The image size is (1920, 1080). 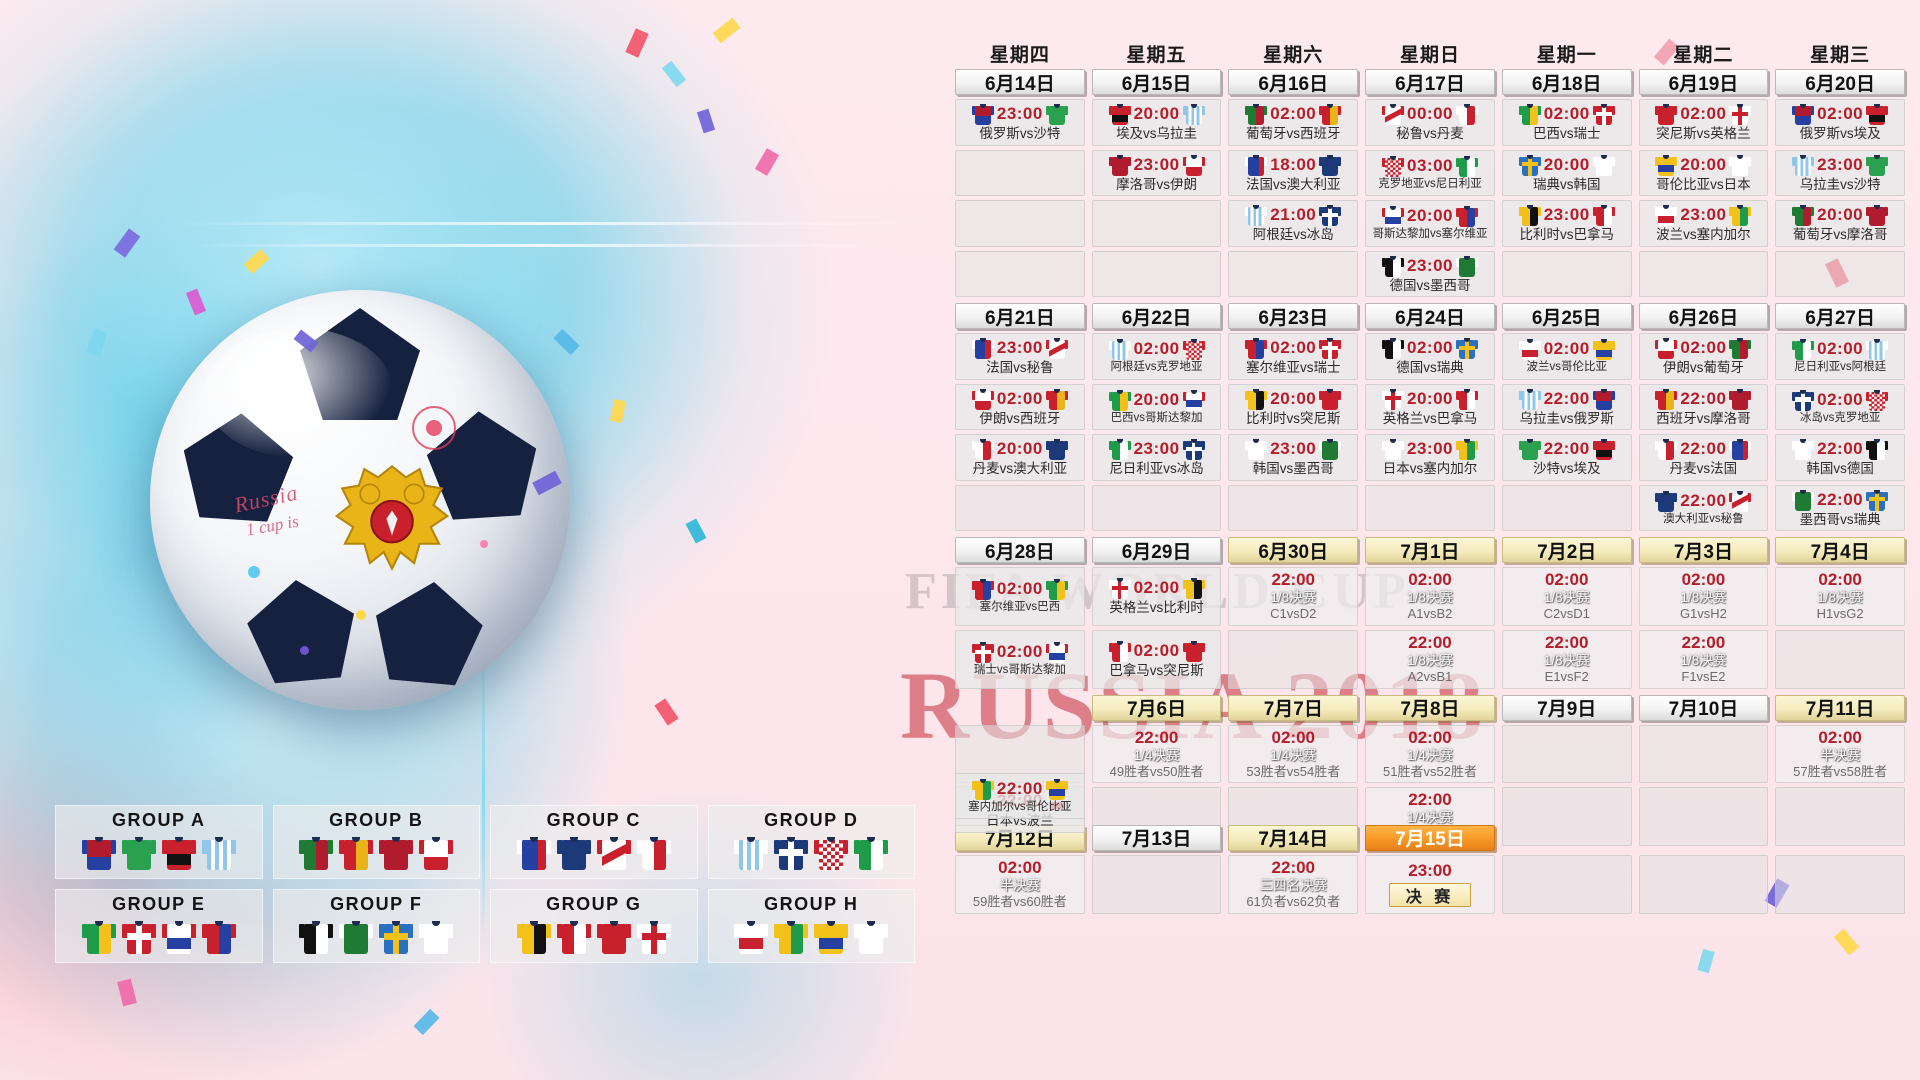 What do you see at coordinates (1566, 173) in the screenshot?
I see `match-cell: 20:00 瑞典vs韩国` at bounding box center [1566, 173].